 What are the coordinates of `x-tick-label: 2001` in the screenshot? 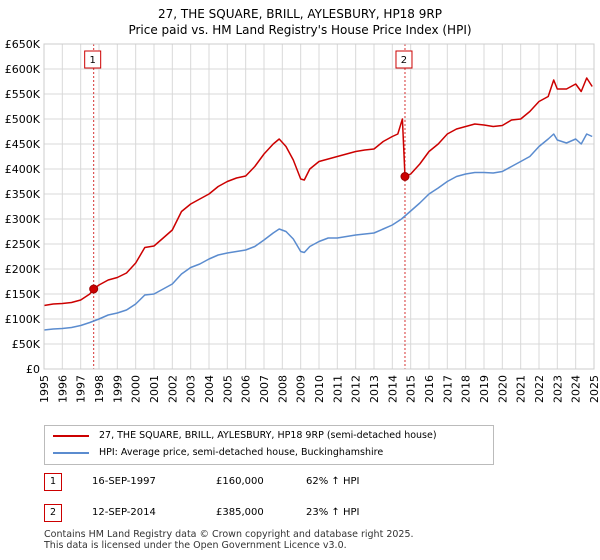 It's located at (154, 389).